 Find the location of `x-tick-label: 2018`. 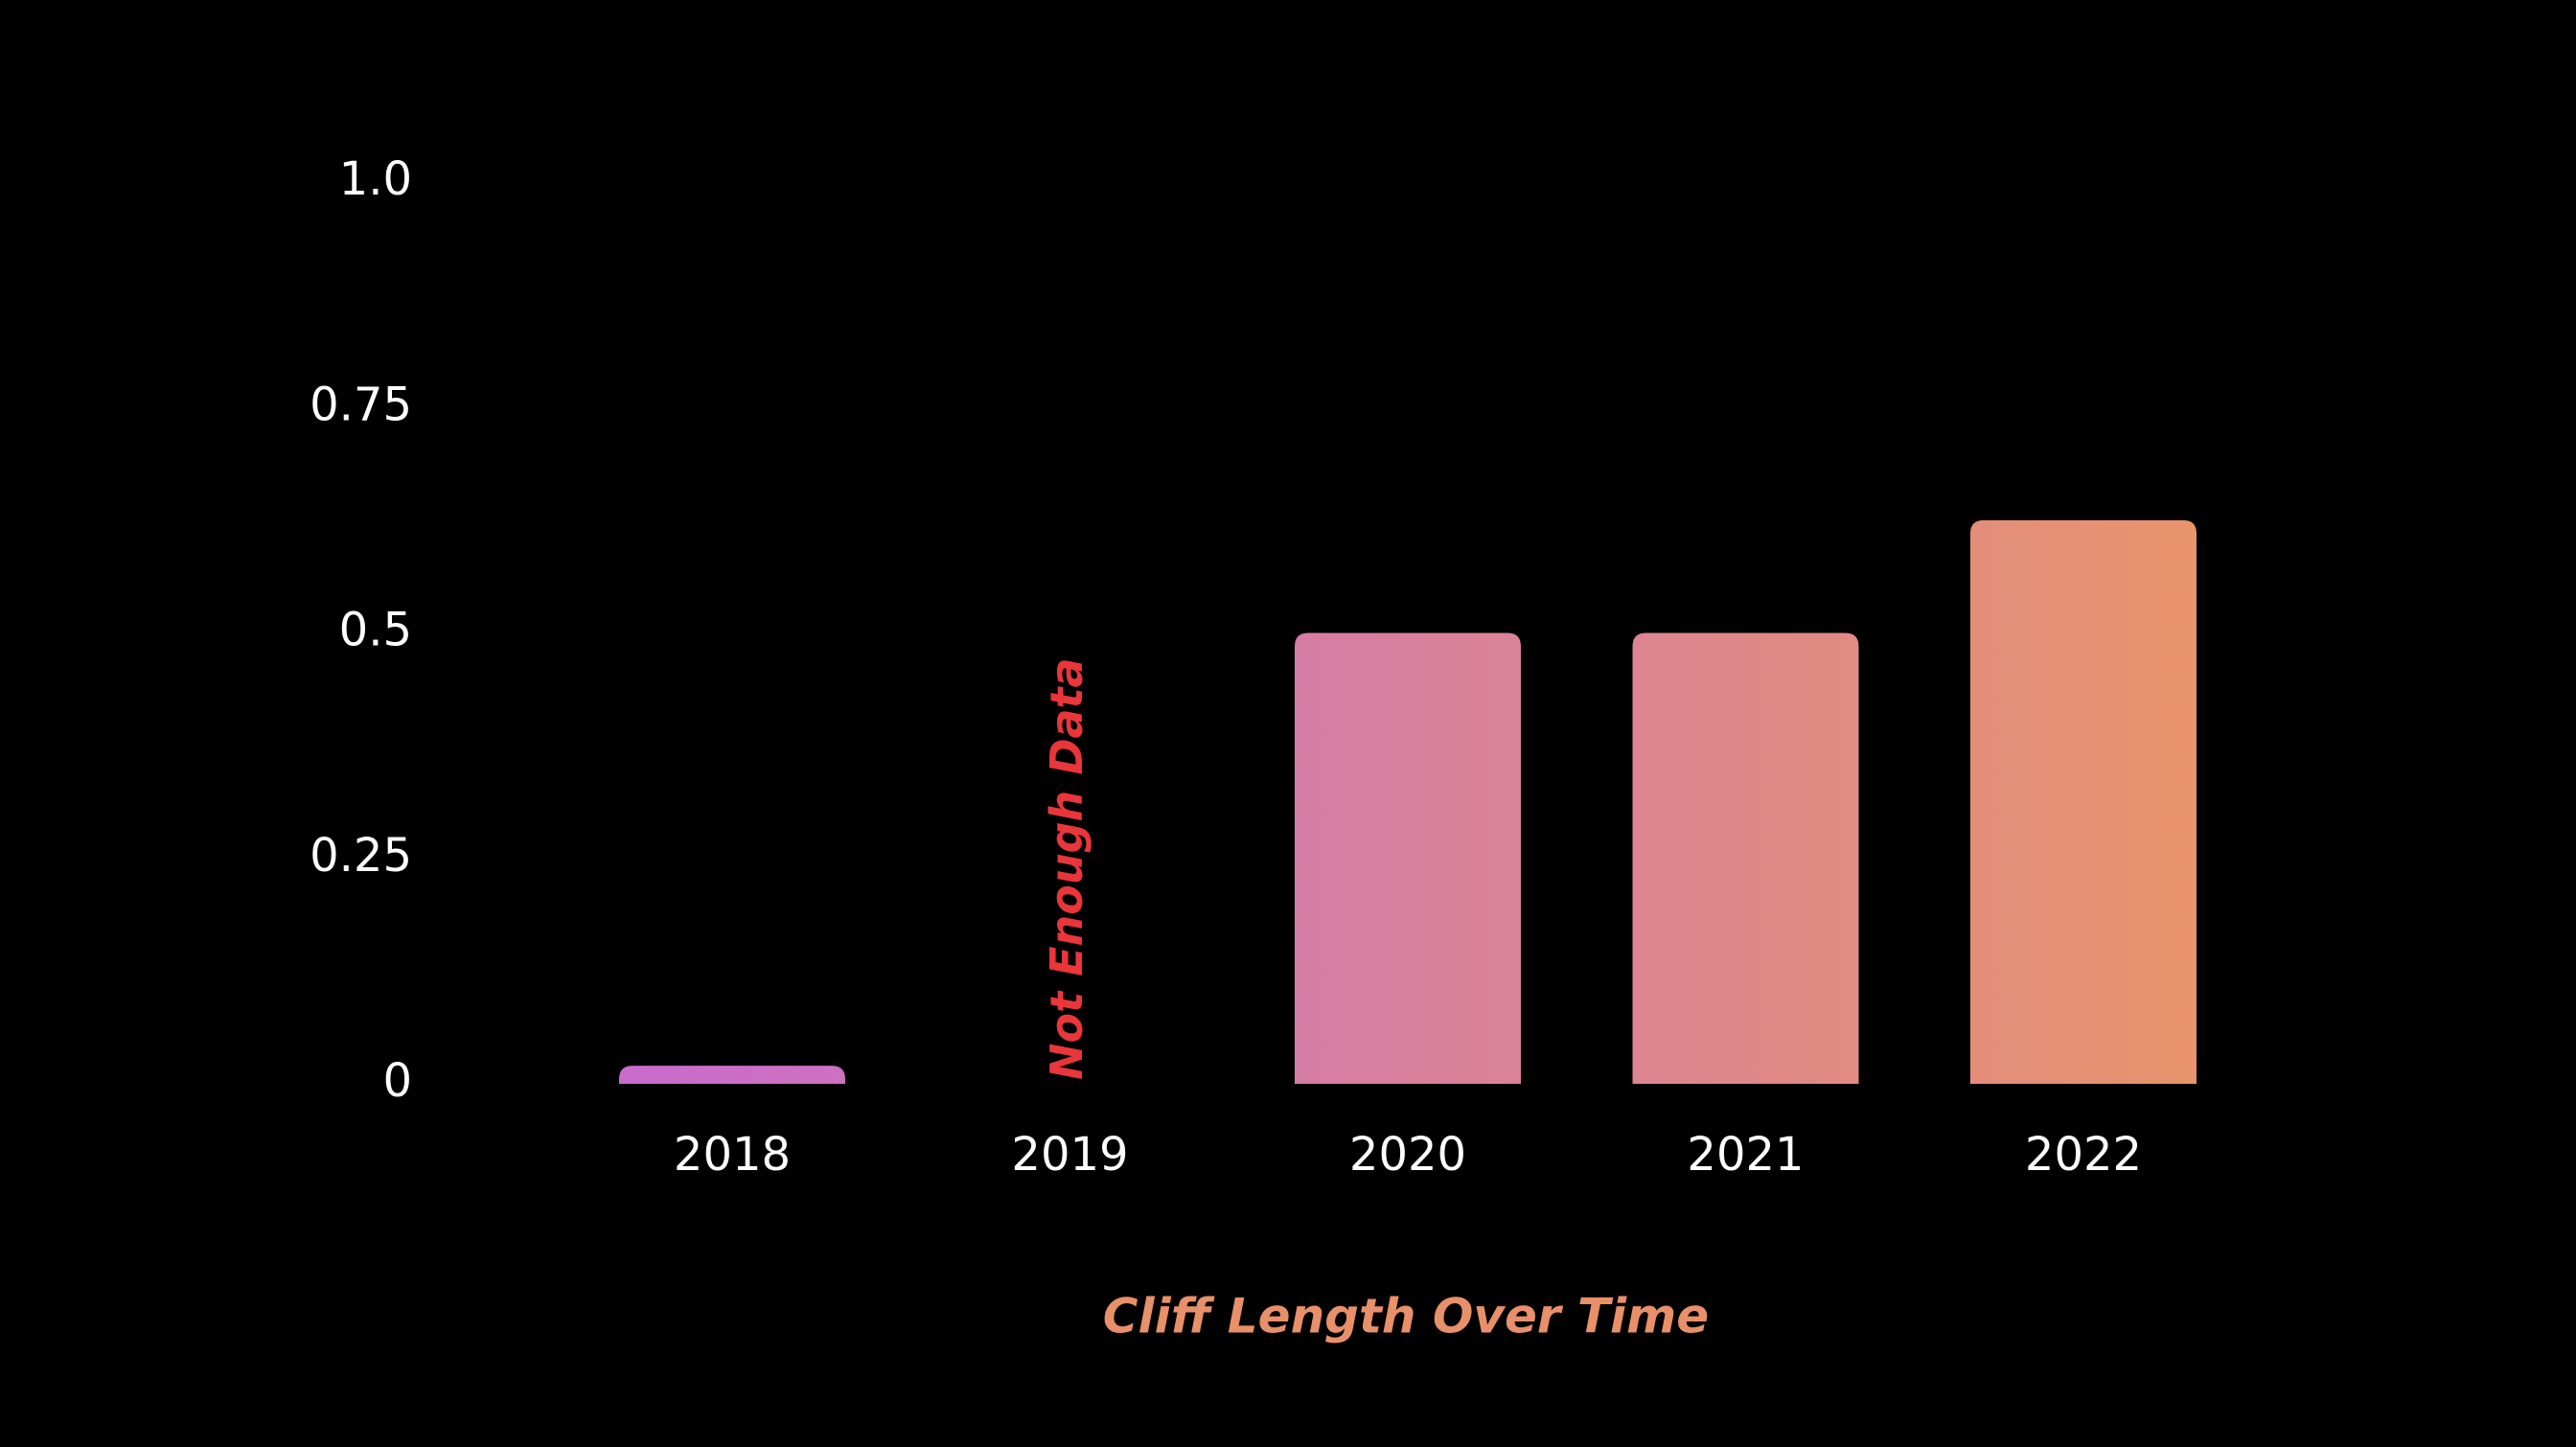

x-tick-label: 2018 is located at coordinates (732, 1155).